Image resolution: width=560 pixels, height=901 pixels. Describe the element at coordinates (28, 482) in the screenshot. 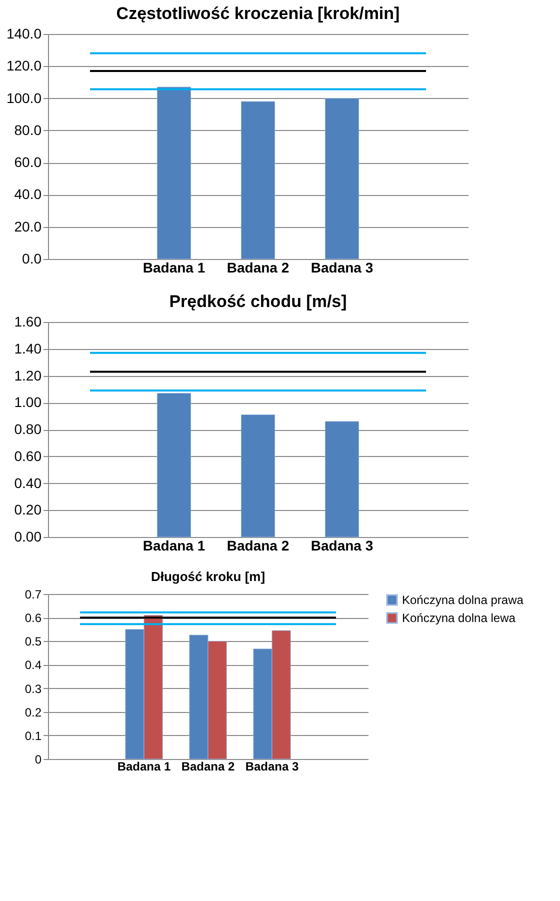

I see `y-tick-label: 0.40` at that location.